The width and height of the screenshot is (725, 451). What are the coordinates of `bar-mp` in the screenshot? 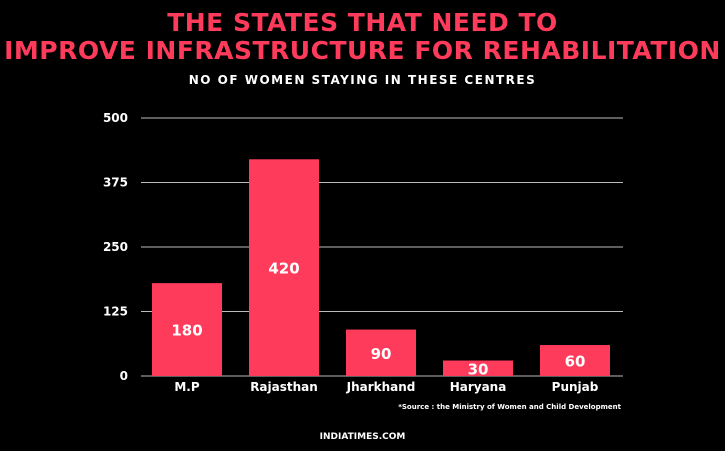 It's located at (187, 329).